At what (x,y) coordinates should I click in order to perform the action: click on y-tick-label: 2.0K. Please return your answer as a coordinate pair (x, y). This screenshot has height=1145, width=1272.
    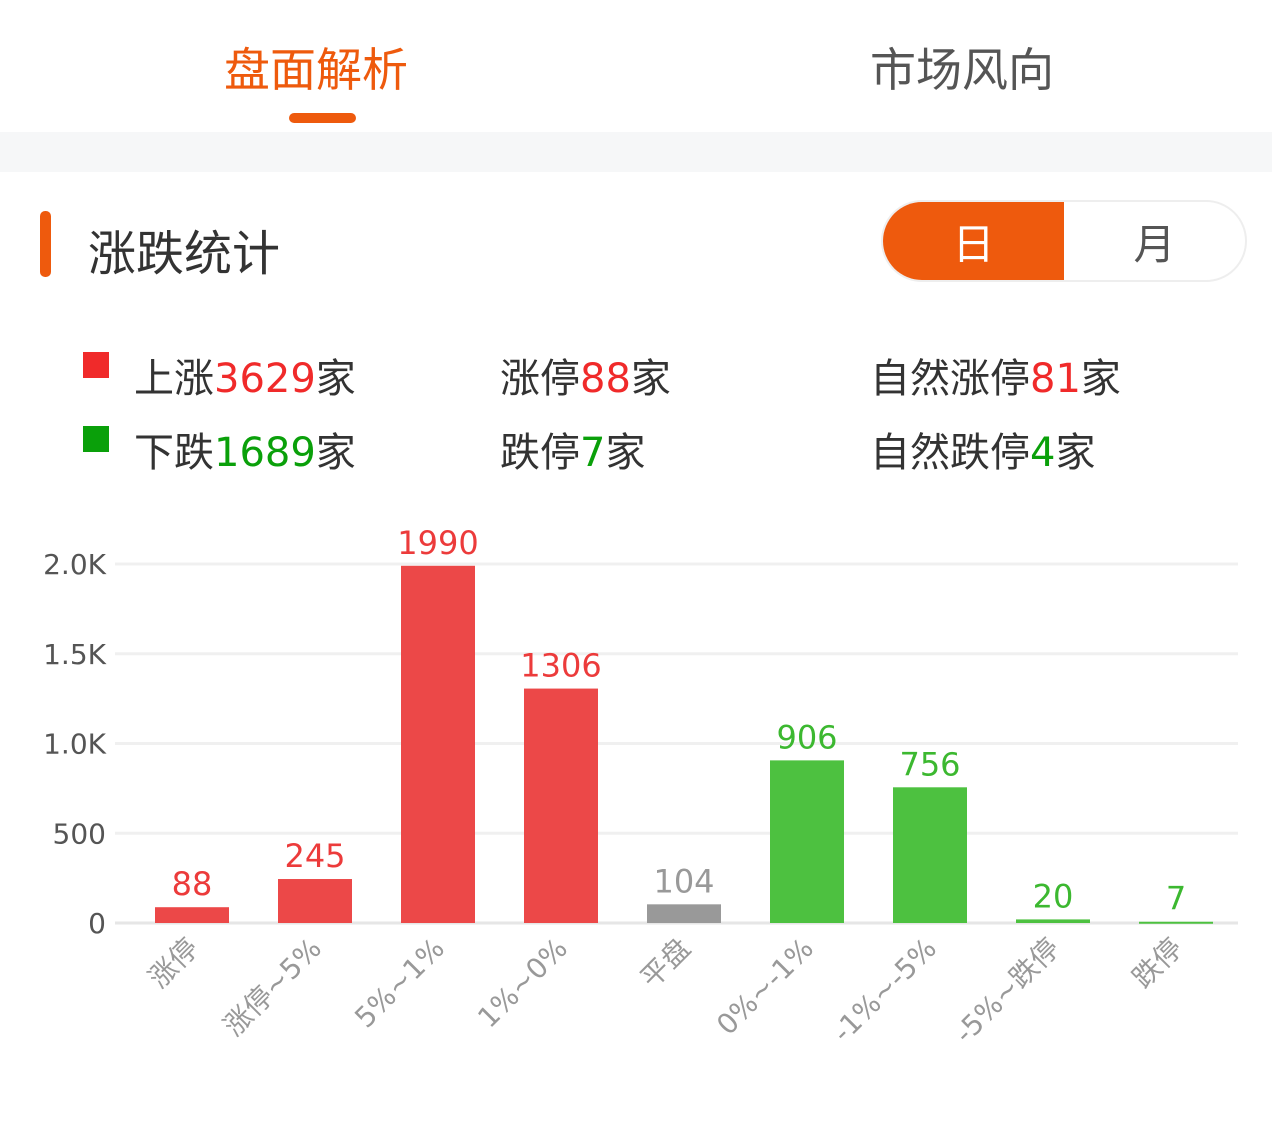
    Looking at the image, I should click on (75, 564).